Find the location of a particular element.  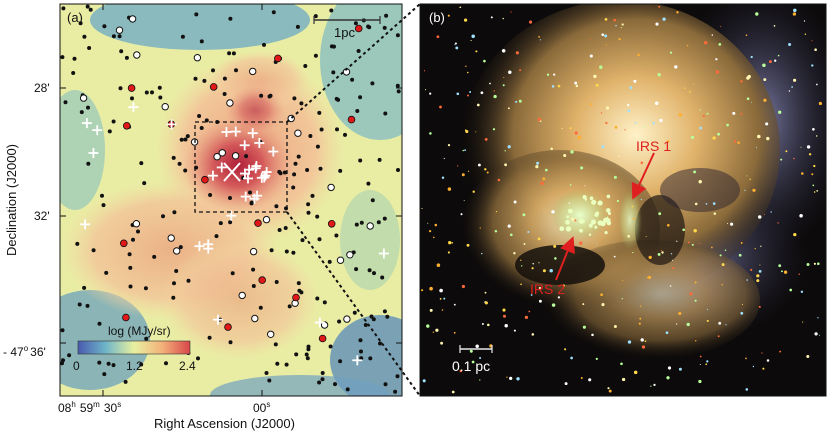

y-tick-32: 32' is located at coordinates (42, 216).